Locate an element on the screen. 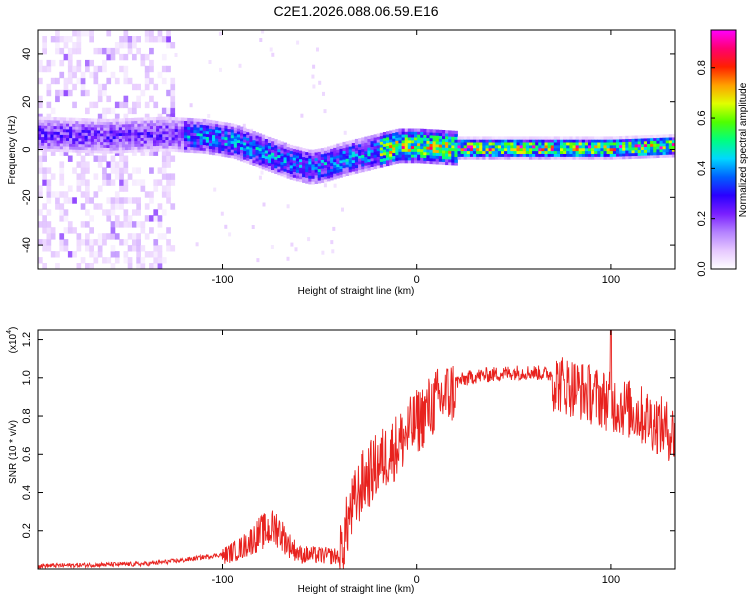  scale-note-close: ) is located at coordinates (13, 328).